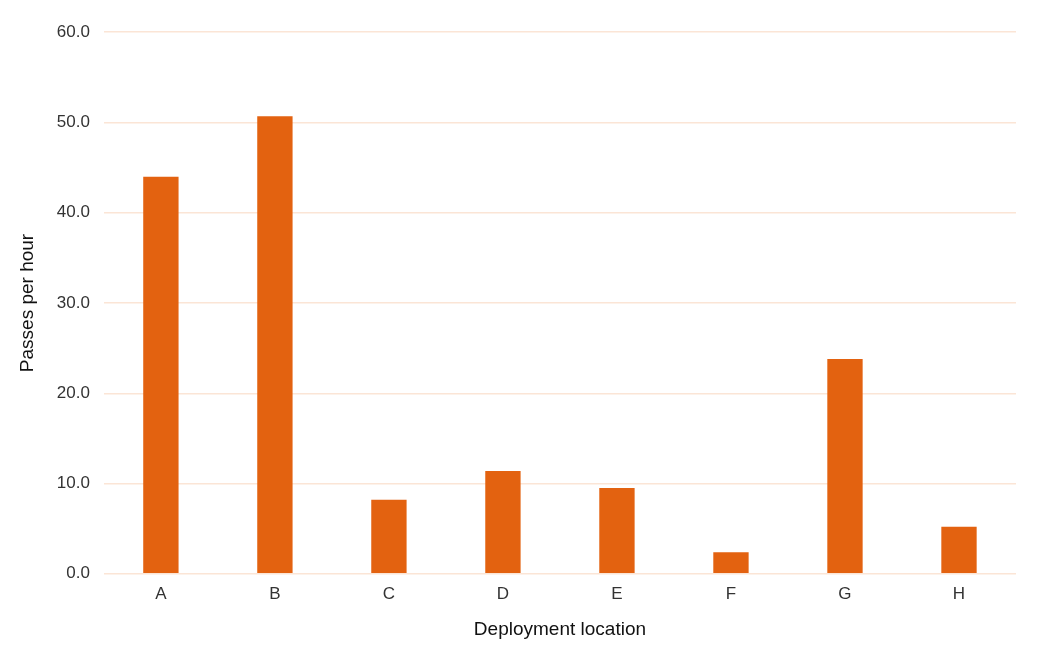  Describe the element at coordinates (73, 31) in the screenshot. I see `y-tick-label: 60.0` at that location.